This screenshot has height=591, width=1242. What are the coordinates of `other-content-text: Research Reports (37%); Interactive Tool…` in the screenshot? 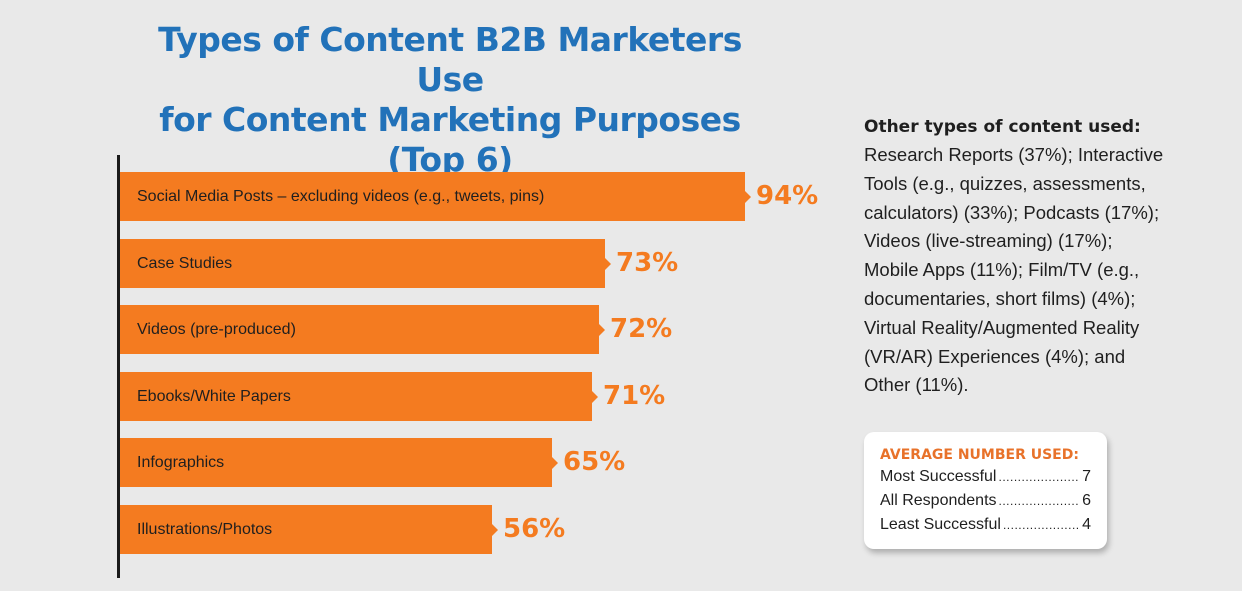 It's located at (1014, 270).